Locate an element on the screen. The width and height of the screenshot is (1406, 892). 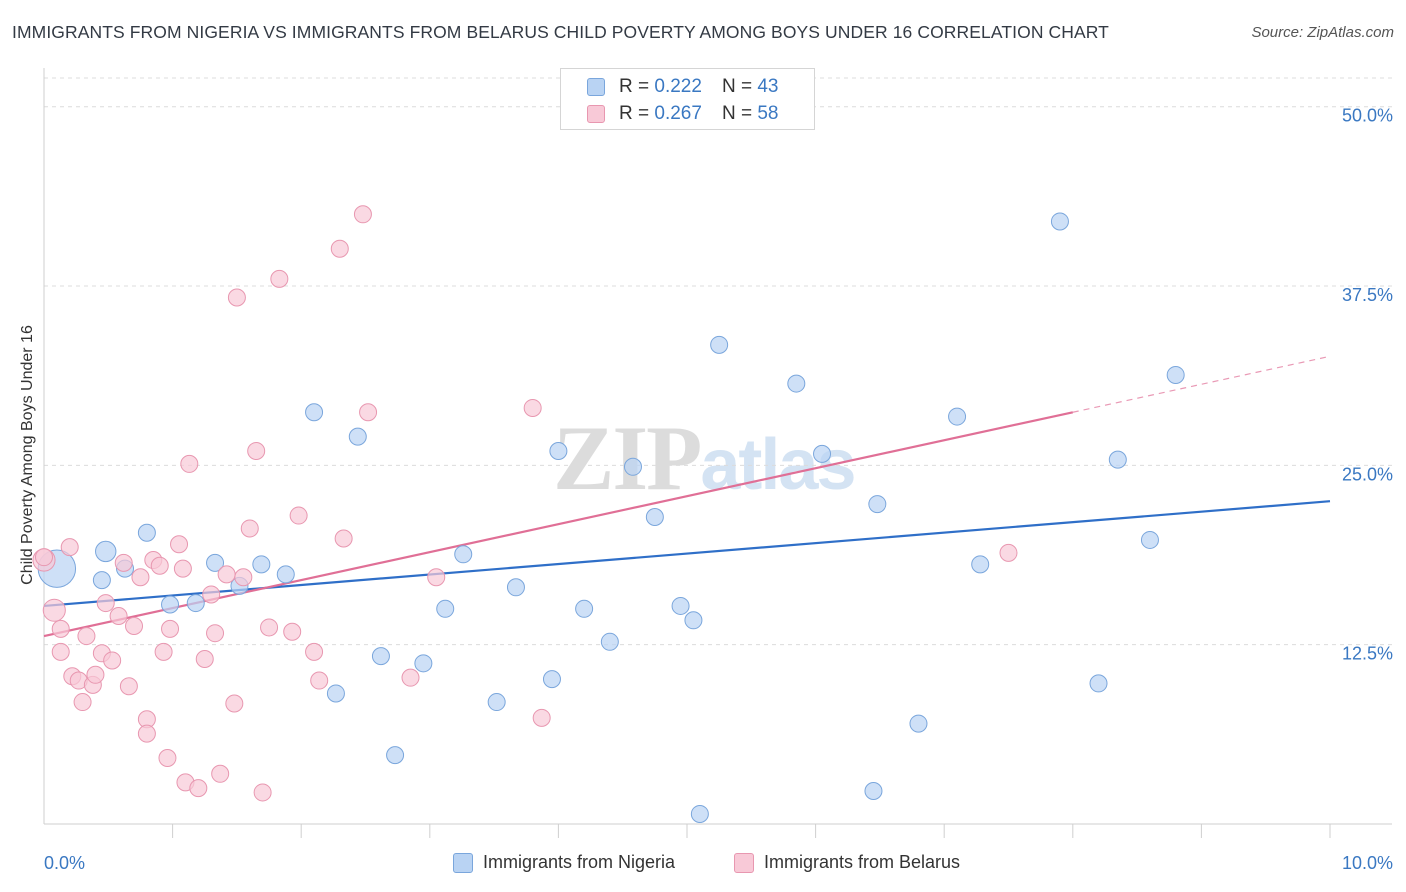
y-tick-label: 50.0% is located at coordinates (1367, 116).